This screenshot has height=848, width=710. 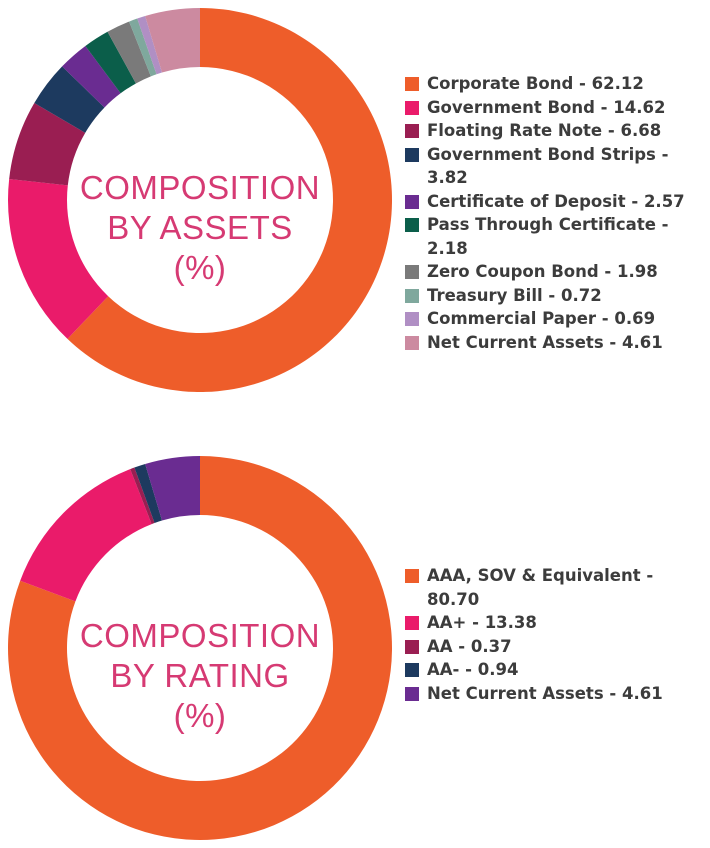 What do you see at coordinates (553, 623) in the screenshot?
I see `legend-item: AA+ - 13.38` at bounding box center [553, 623].